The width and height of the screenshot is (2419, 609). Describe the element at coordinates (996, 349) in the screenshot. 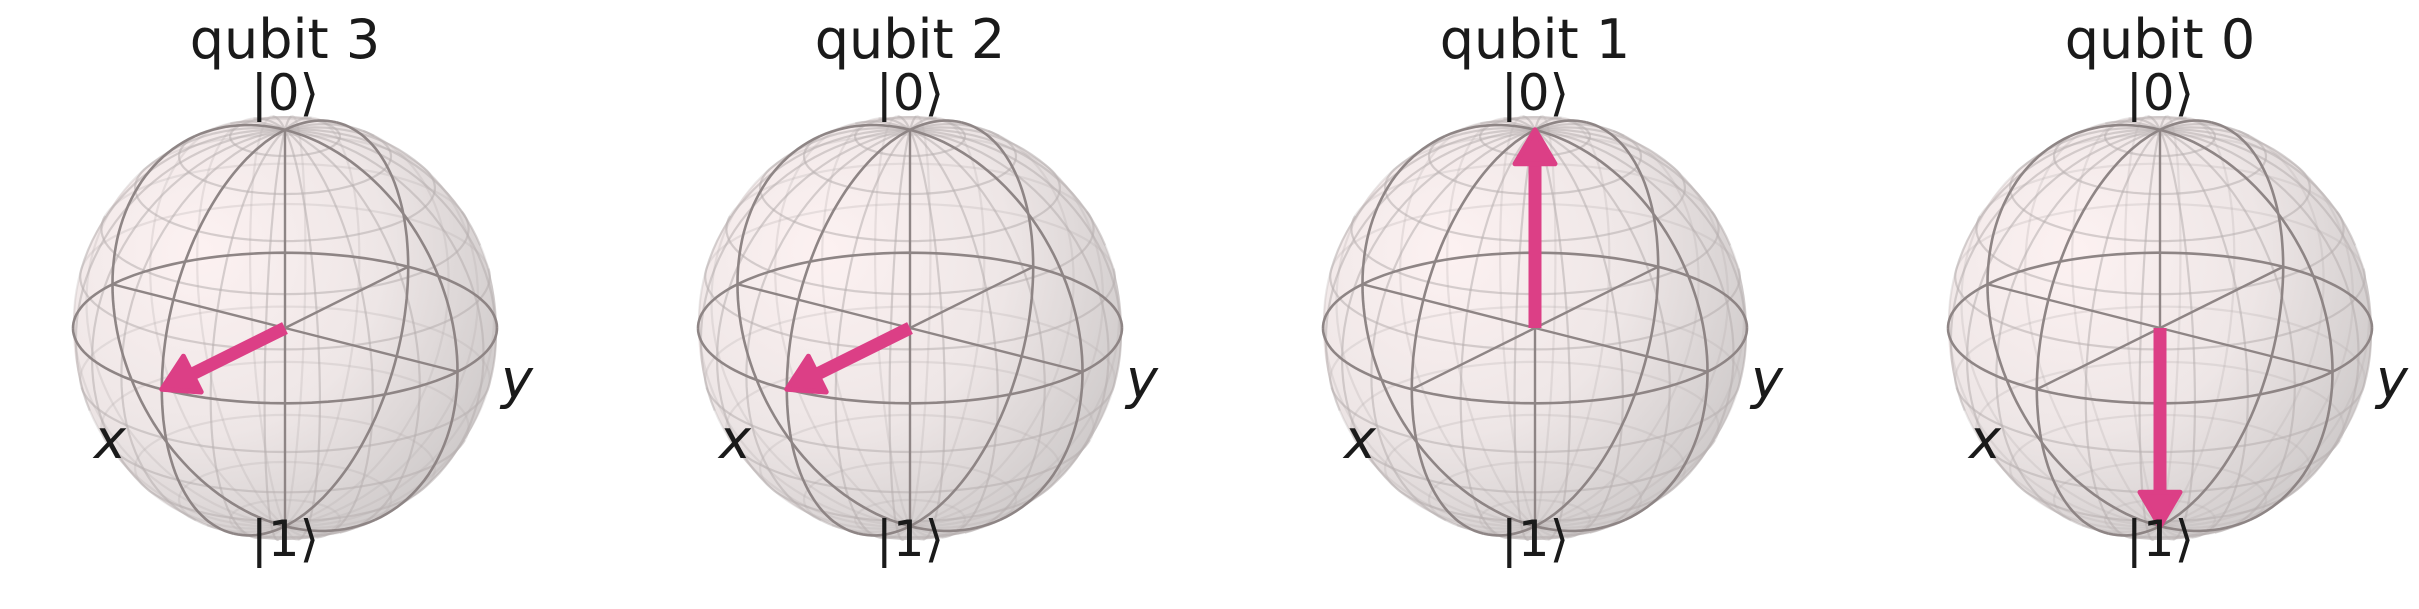

I see `y-axis-line` at that location.